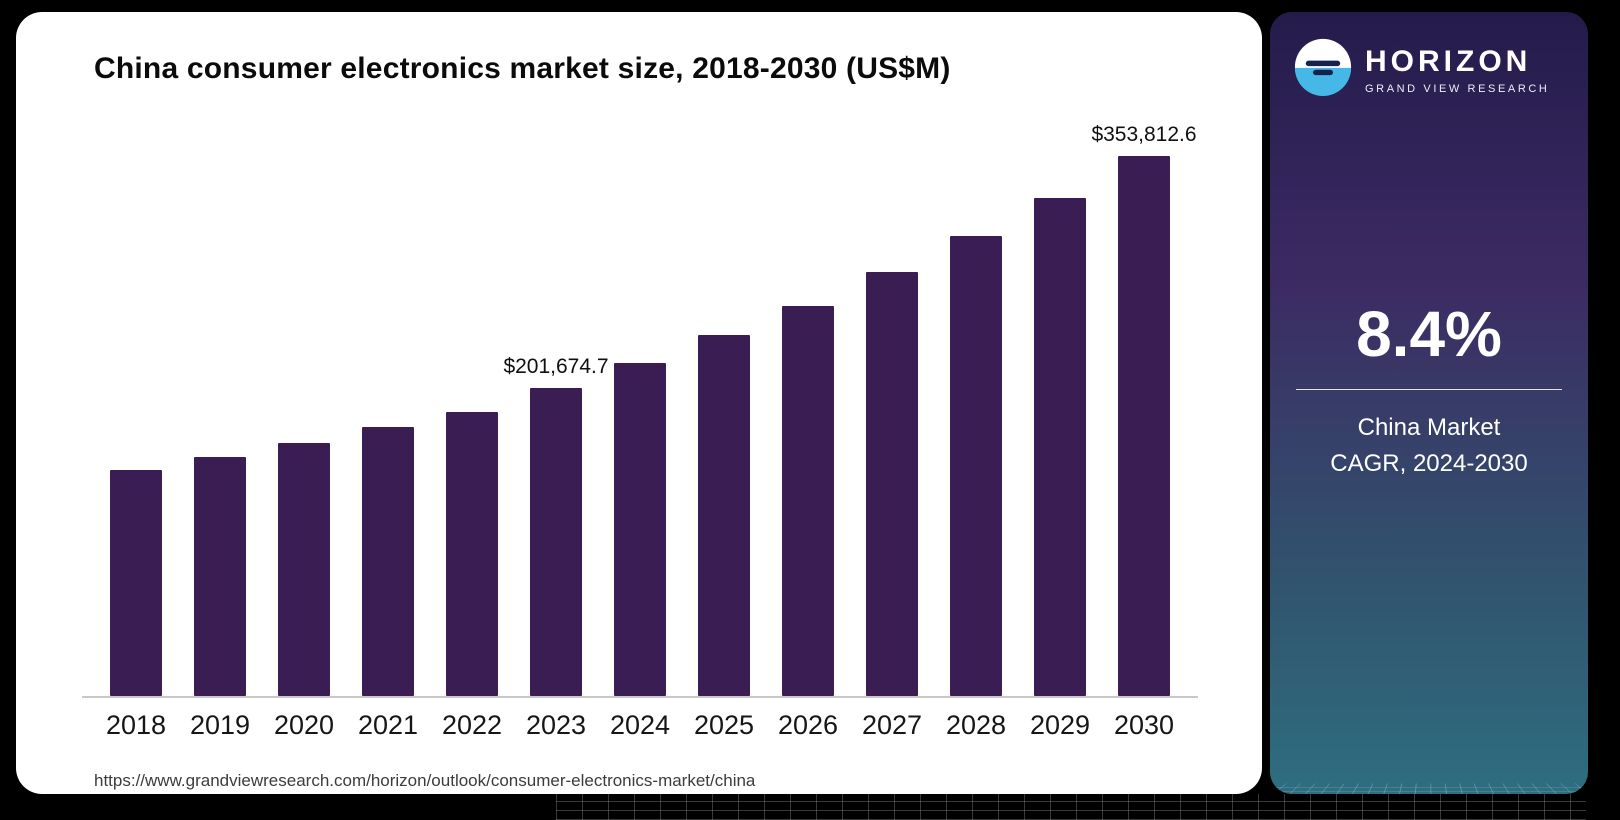 The height and width of the screenshot is (820, 1620). Describe the element at coordinates (1144, 134) in the screenshot. I see `bar-value-label-2030: $353,812.6` at that location.